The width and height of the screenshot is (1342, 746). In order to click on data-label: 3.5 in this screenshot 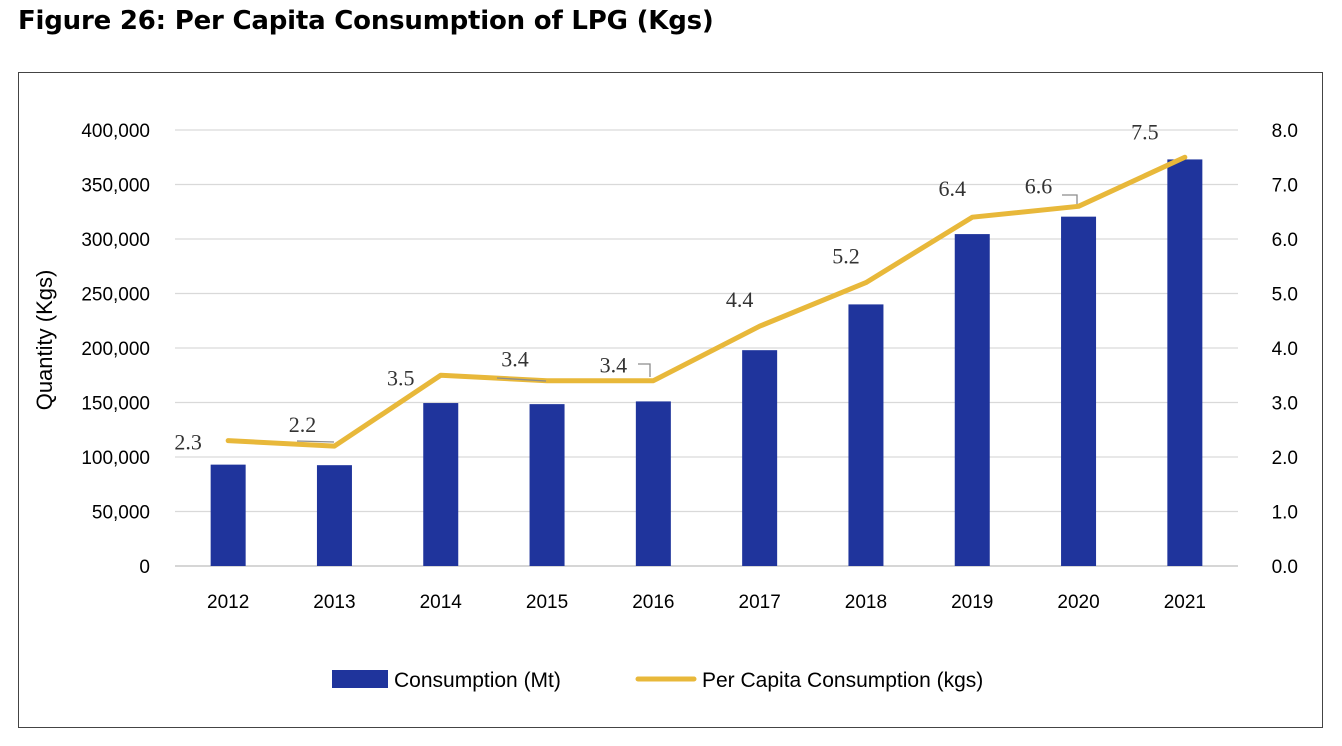, I will do `click(401, 377)`.